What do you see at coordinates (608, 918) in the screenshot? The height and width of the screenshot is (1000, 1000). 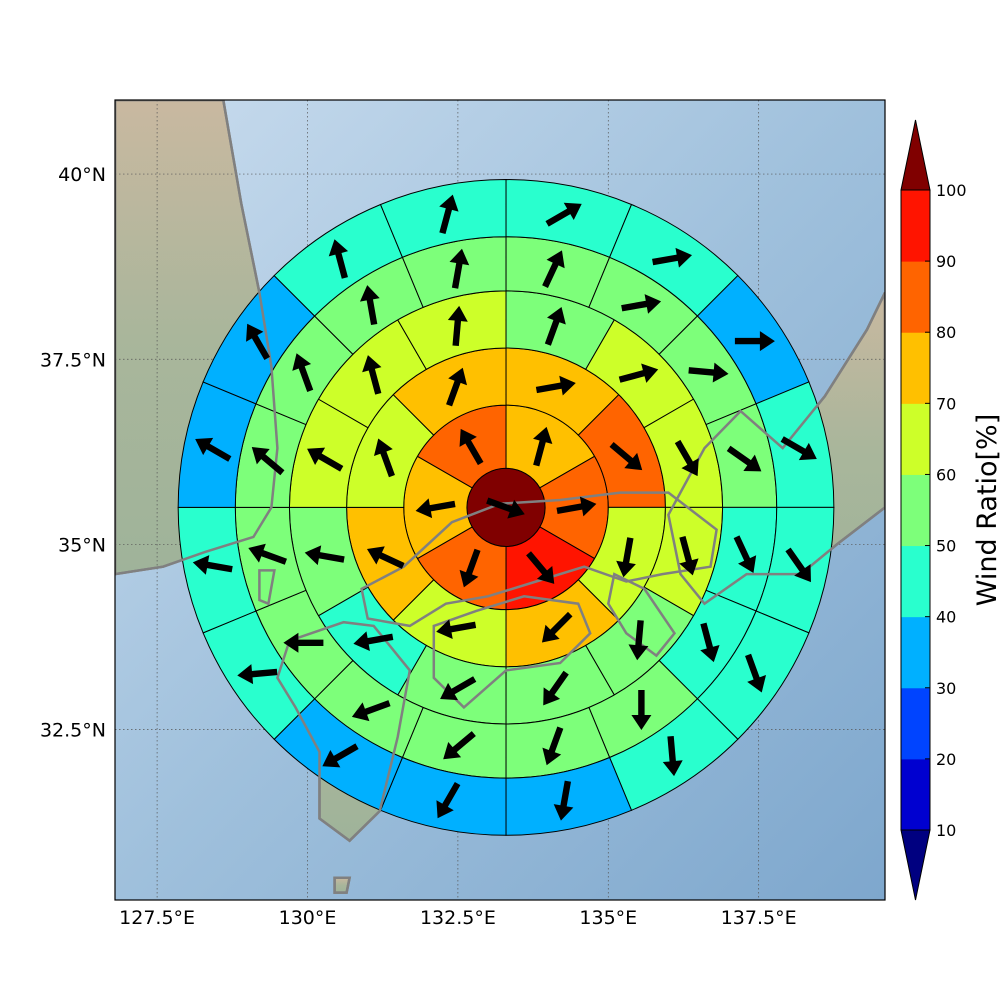 I see `x-tick-label-3: 135°E` at bounding box center [608, 918].